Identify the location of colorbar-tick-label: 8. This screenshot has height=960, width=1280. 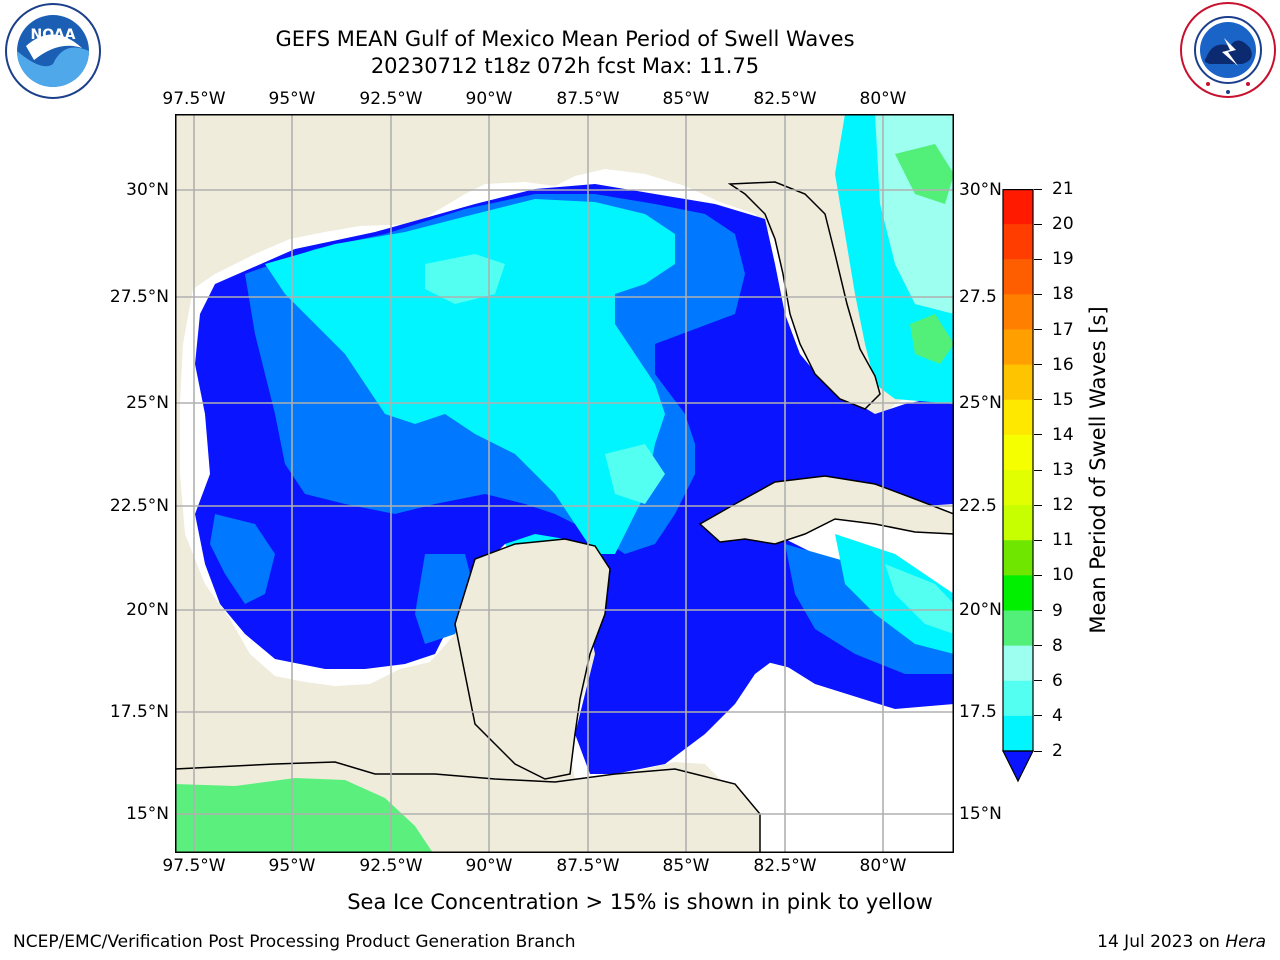
(1057, 645).